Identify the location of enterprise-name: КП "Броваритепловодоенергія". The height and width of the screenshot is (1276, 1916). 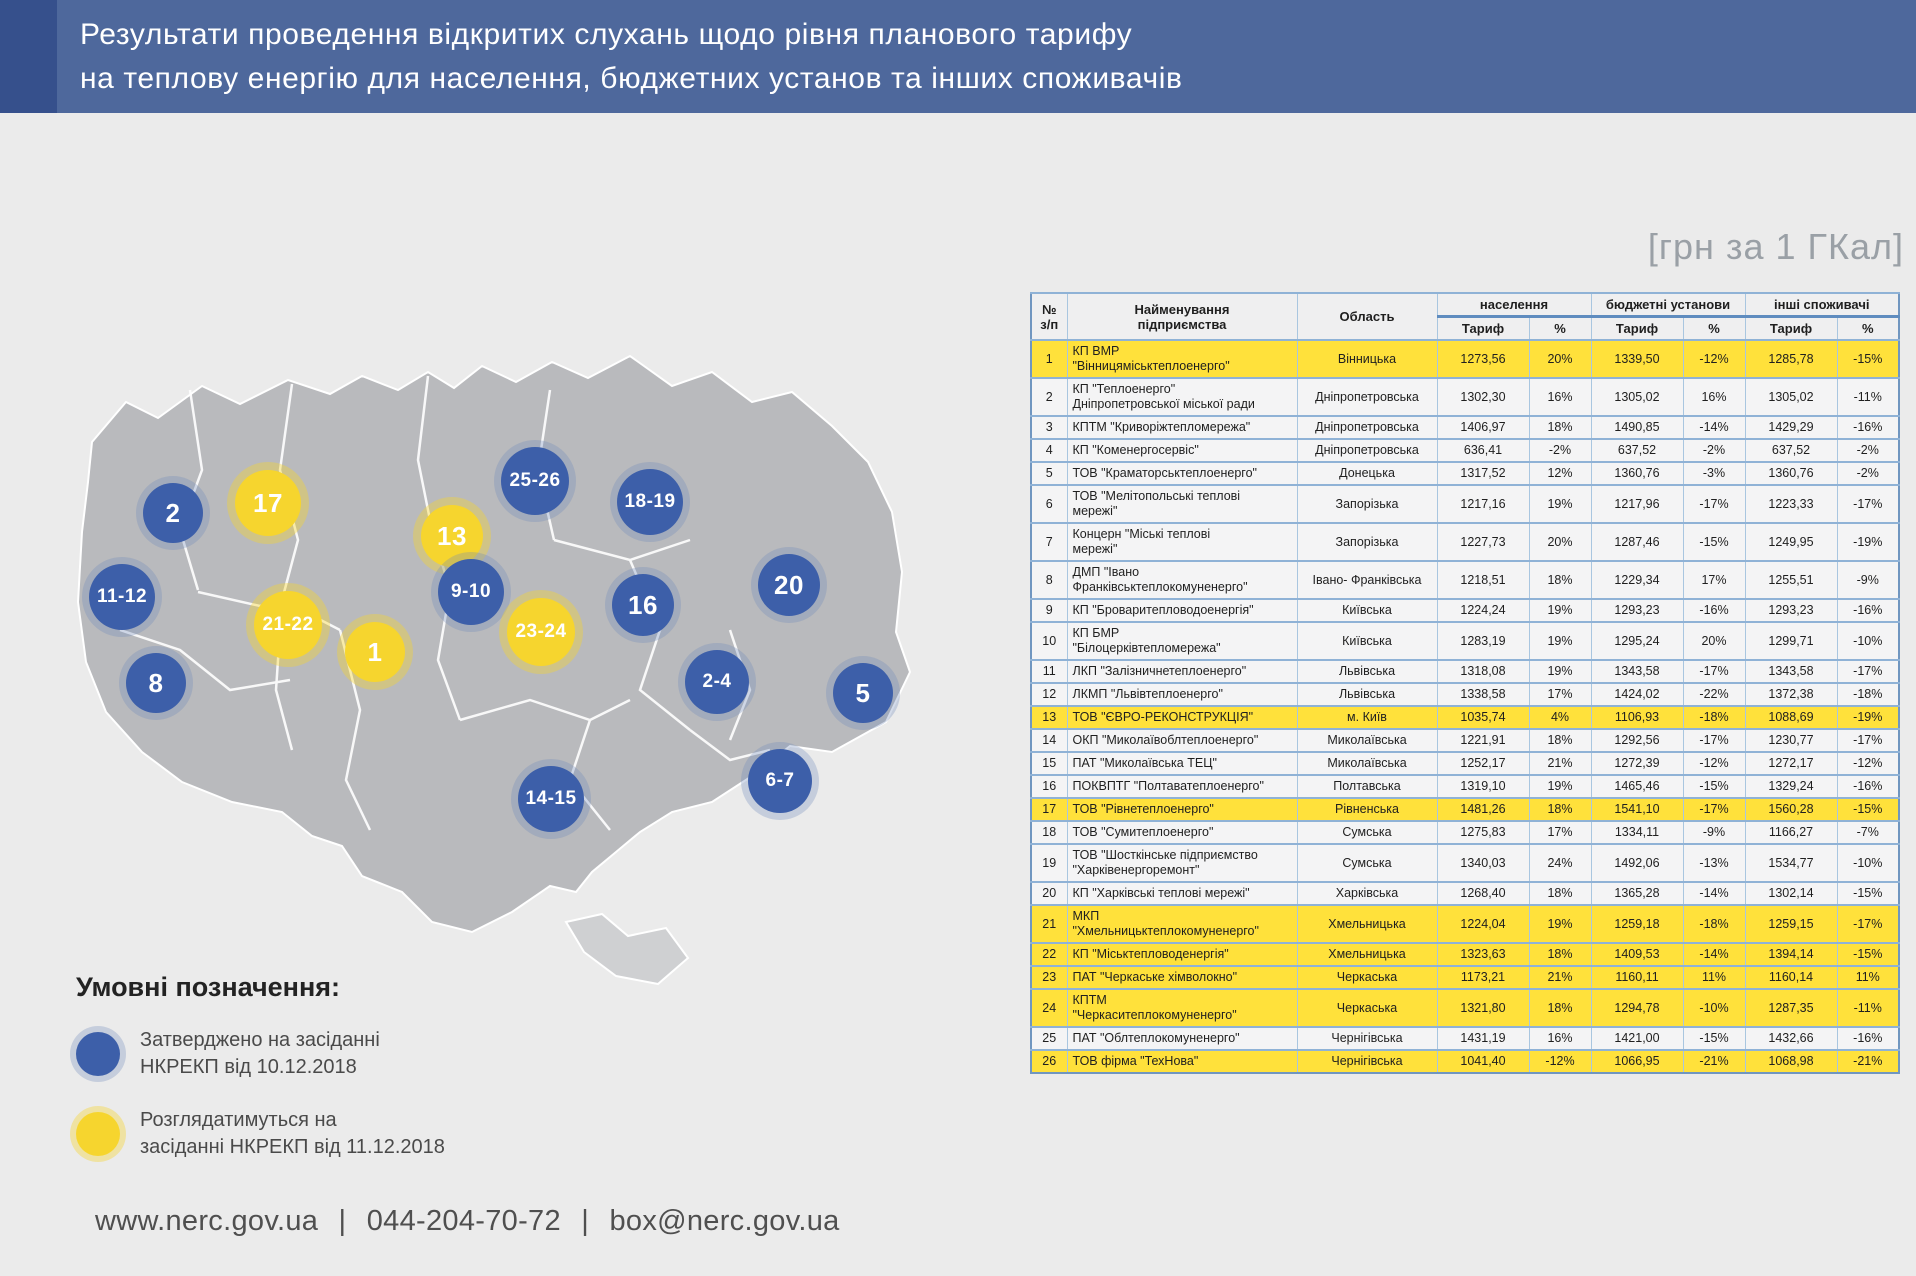
(1182, 610).